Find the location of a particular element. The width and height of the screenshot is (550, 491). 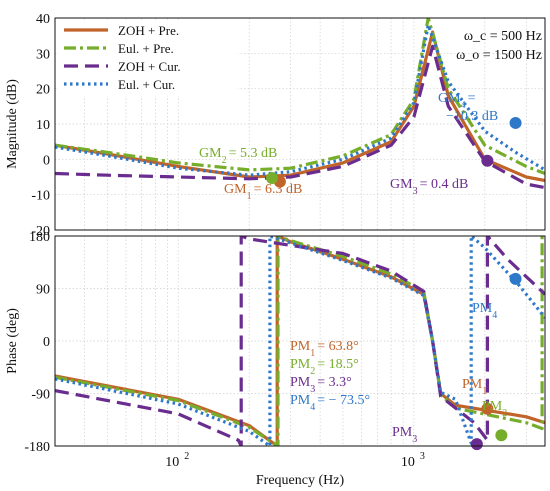

parameters: ω_c = 500 Hz ω_o = 1500 Hz is located at coordinates (499, 46).